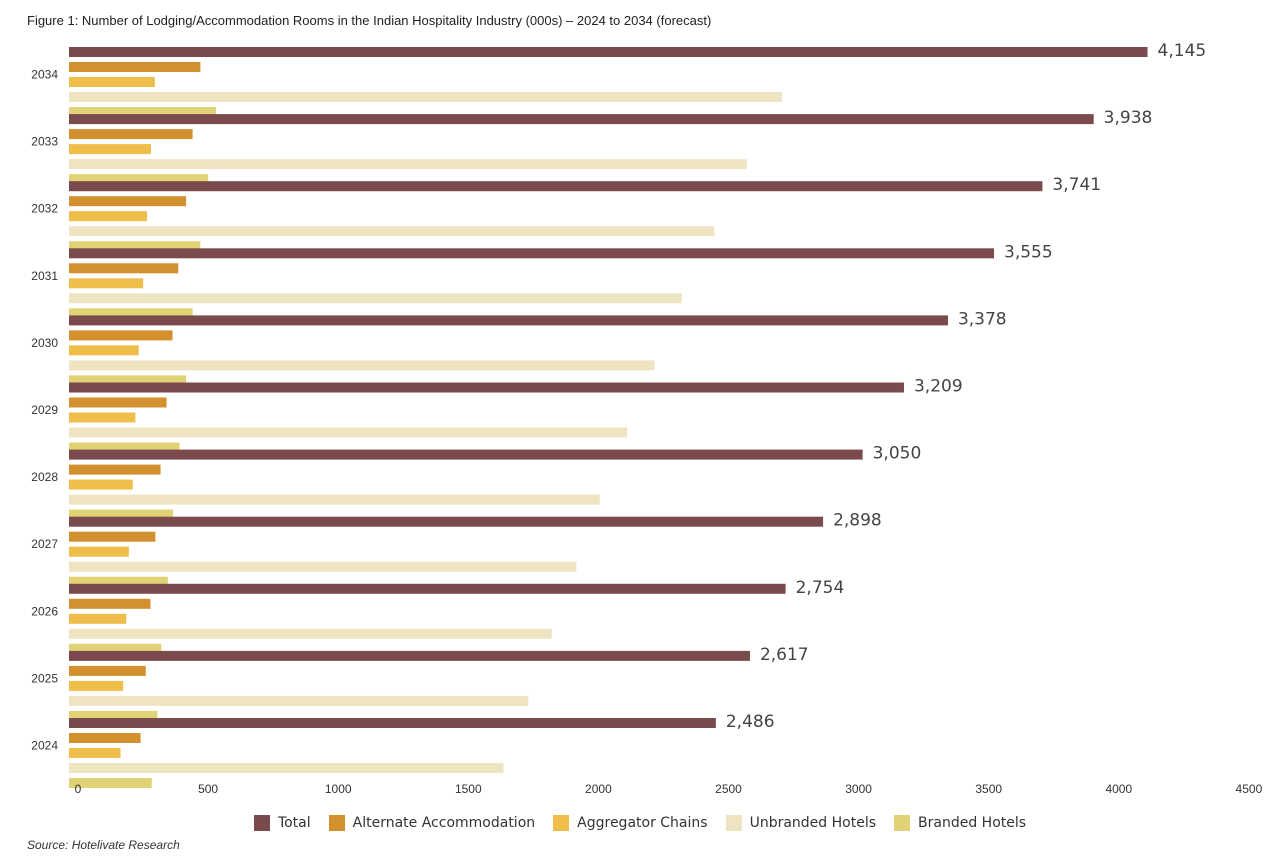 This screenshot has width=1280, height=868. I want to click on x-tick-label: 4500, so click(1249, 789).